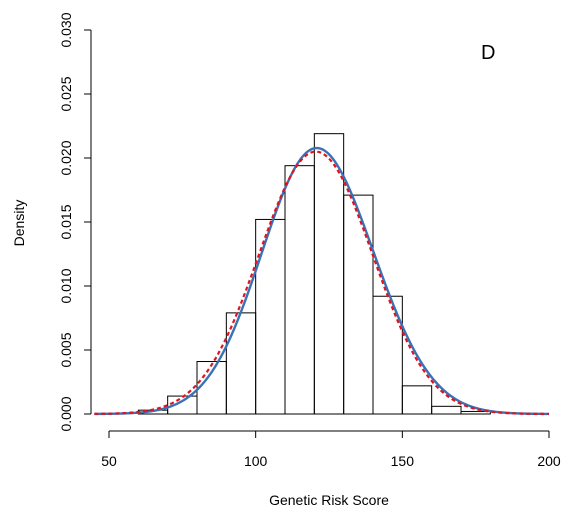  Describe the element at coordinates (19, 223) in the screenshot. I see `y-axis-title: Density` at that location.